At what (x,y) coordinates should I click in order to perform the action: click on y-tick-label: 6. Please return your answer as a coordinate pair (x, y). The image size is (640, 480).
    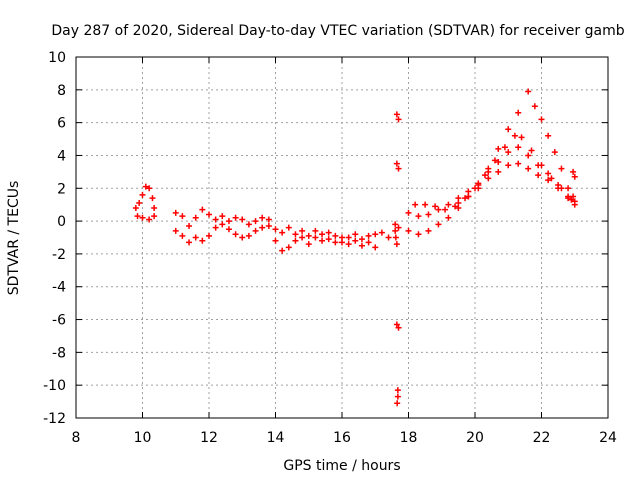
    Looking at the image, I should click on (61, 124).